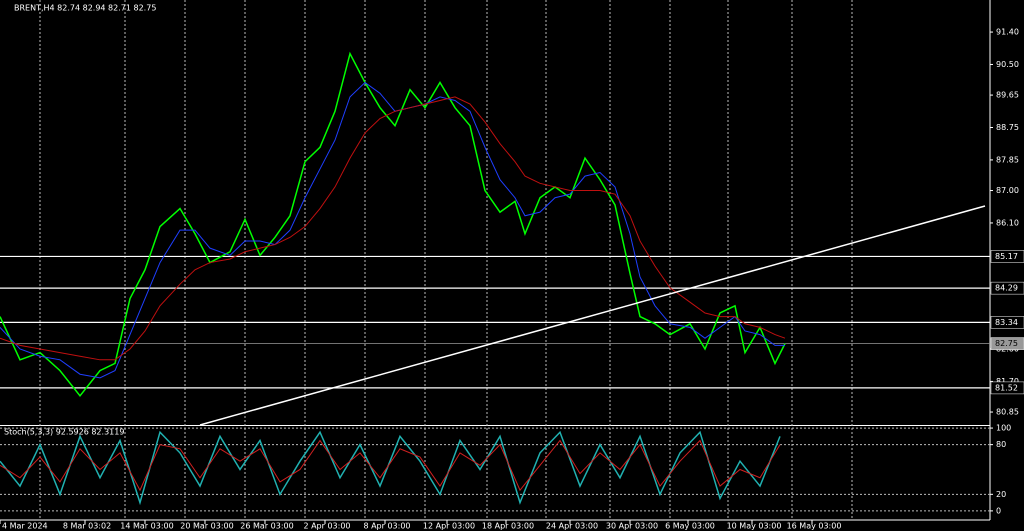  I want to click on y-tick-label: 86.10, so click(1007, 222).